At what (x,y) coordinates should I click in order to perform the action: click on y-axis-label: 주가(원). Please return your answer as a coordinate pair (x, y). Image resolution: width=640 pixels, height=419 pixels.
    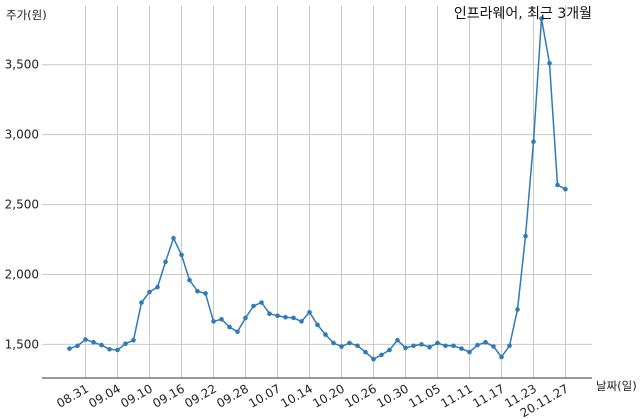
    Looking at the image, I should click on (26, 15).